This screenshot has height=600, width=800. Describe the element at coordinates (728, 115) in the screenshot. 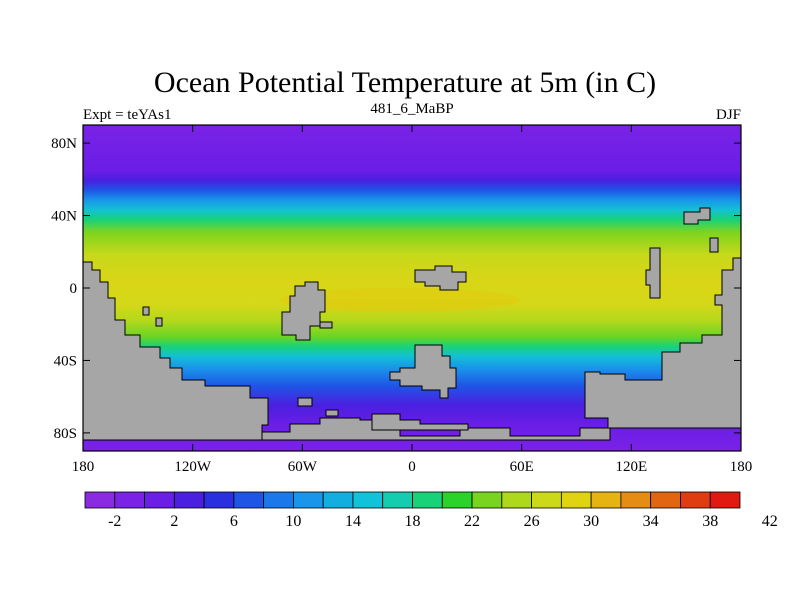

I see `season-label: DJF` at that location.